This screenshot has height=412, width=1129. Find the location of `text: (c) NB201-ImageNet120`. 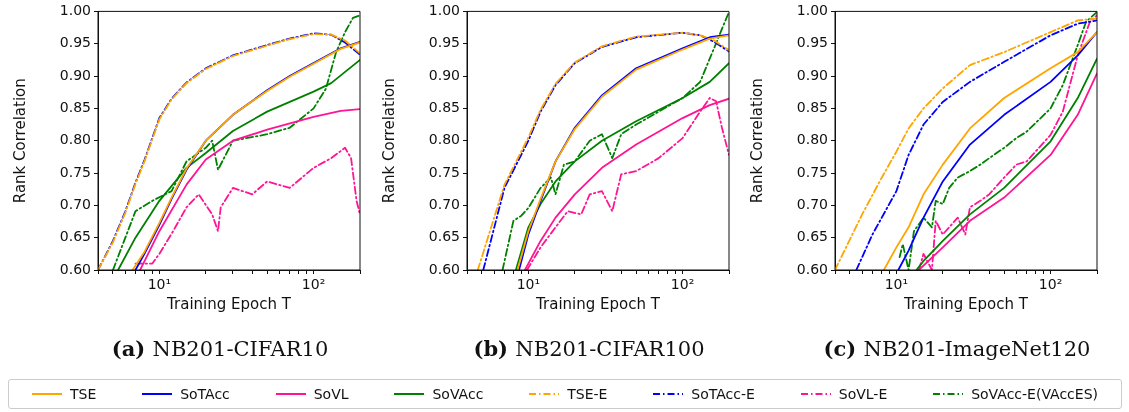

text: (c) NB201-ImageNet120 is located at coordinates (957, 348).